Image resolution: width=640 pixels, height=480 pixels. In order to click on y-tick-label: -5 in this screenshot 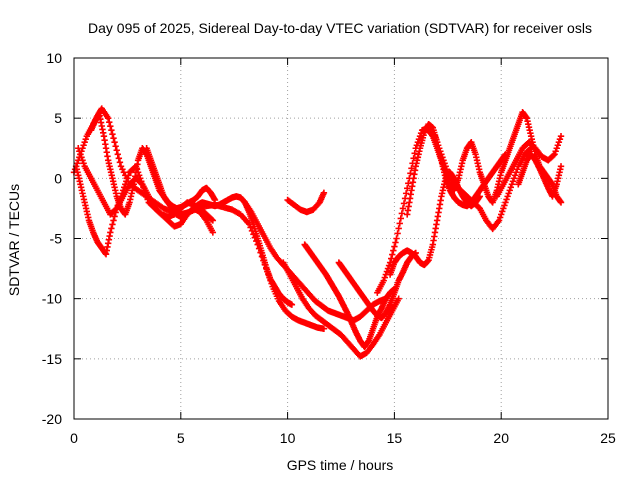, I will do `click(56, 239)`.